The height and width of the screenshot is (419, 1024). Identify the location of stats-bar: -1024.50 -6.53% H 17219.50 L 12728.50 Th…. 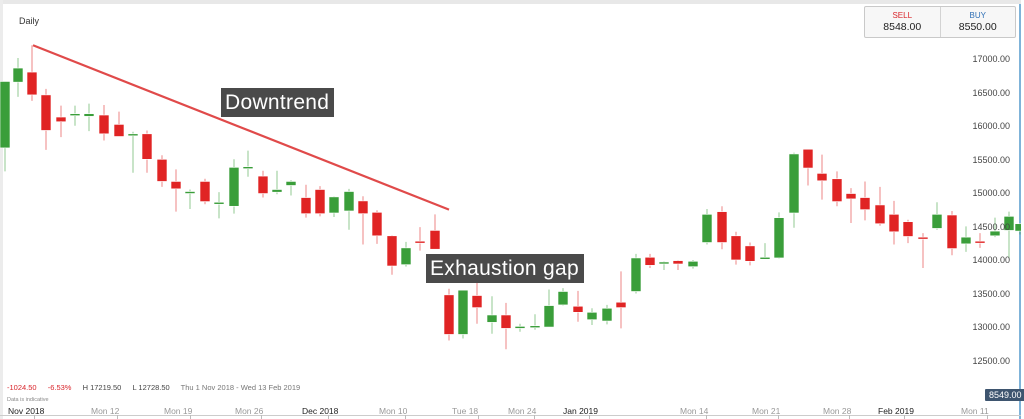
(158, 387).